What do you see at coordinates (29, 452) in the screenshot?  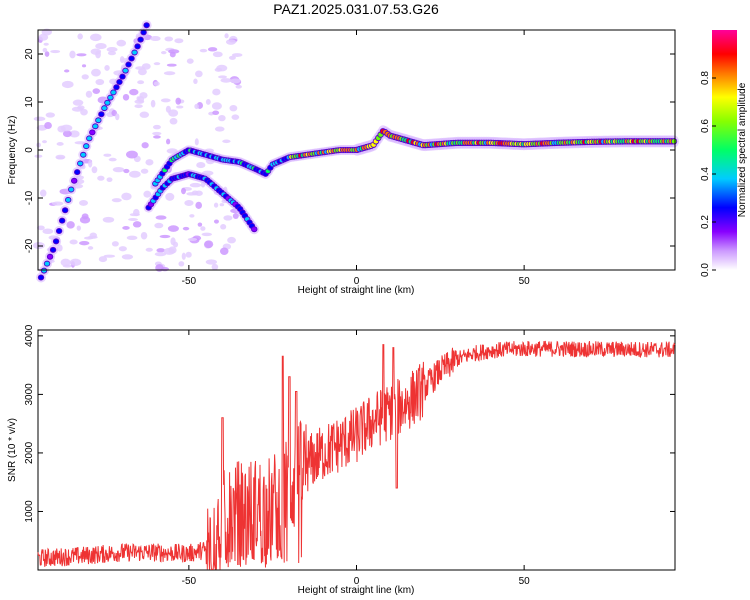 I see `snr-ytick-label: 2000` at bounding box center [29, 452].